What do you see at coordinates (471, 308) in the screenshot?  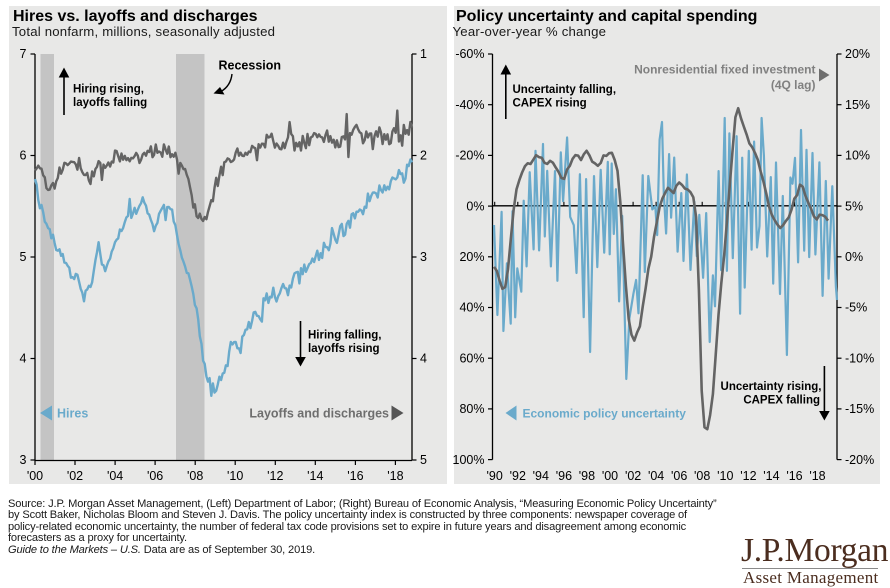 I see `svg-text: 40%` at bounding box center [471, 308].